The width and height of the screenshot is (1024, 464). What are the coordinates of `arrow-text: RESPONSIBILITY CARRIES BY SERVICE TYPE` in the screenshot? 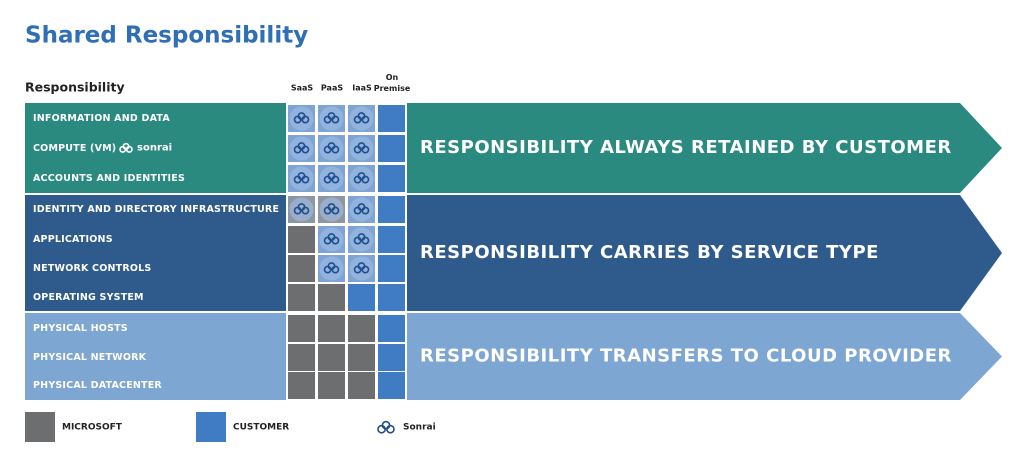 It's located at (649, 252).